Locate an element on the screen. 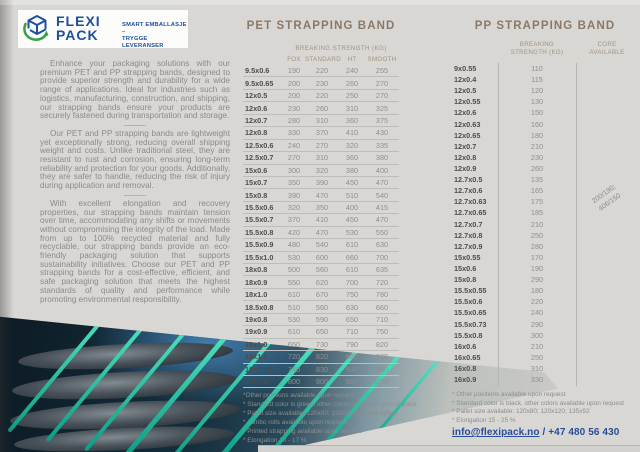 The image size is (640, 452). pp-strength-value: 110 is located at coordinates (537, 69).